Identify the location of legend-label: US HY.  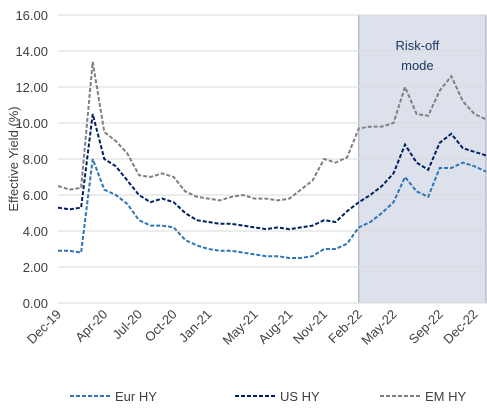
(300, 396).